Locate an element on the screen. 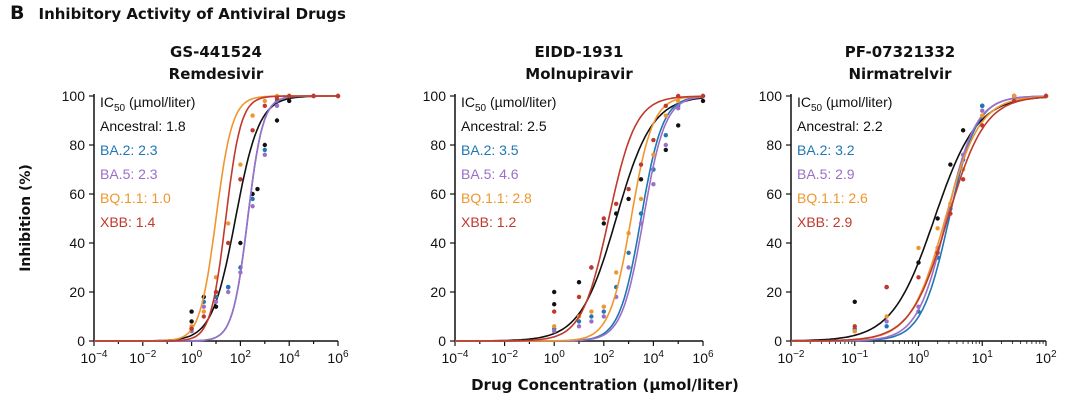 The image size is (1080, 406). legend-entry-ba5: BA.5: 2.9 is located at coordinates (826, 174).